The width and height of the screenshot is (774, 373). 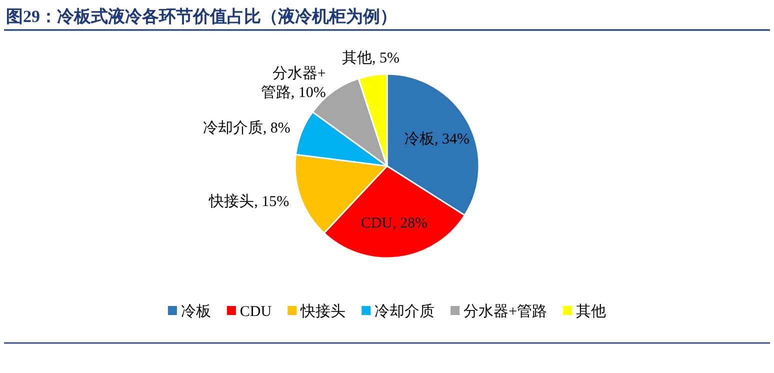 I want to click on data-label: 其他, 5%, so click(x=371, y=57).